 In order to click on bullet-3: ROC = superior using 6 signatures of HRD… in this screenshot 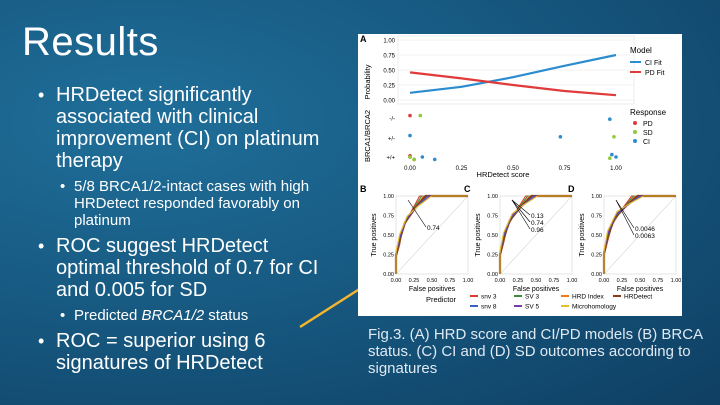, I will do `click(188, 352)`.